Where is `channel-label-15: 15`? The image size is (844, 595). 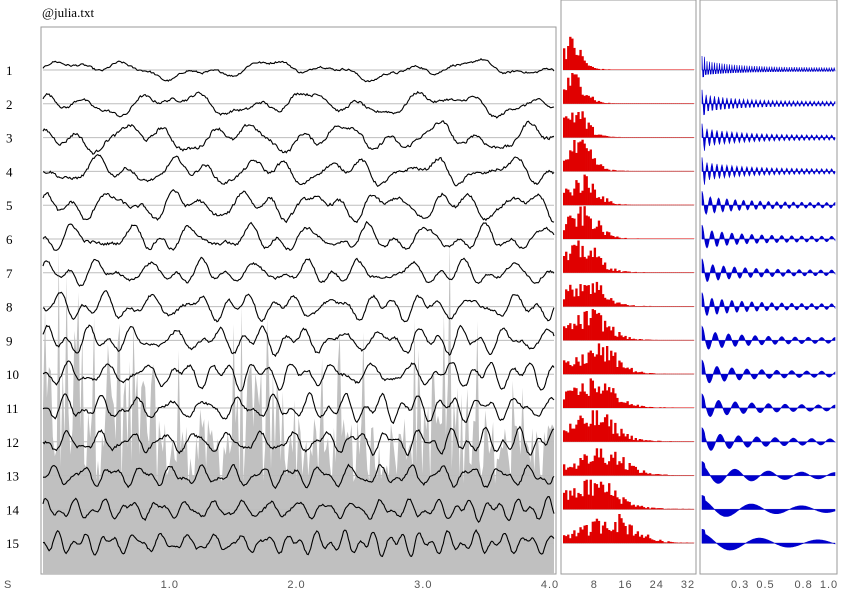 channel-label-15: 15 is located at coordinates (12, 543).